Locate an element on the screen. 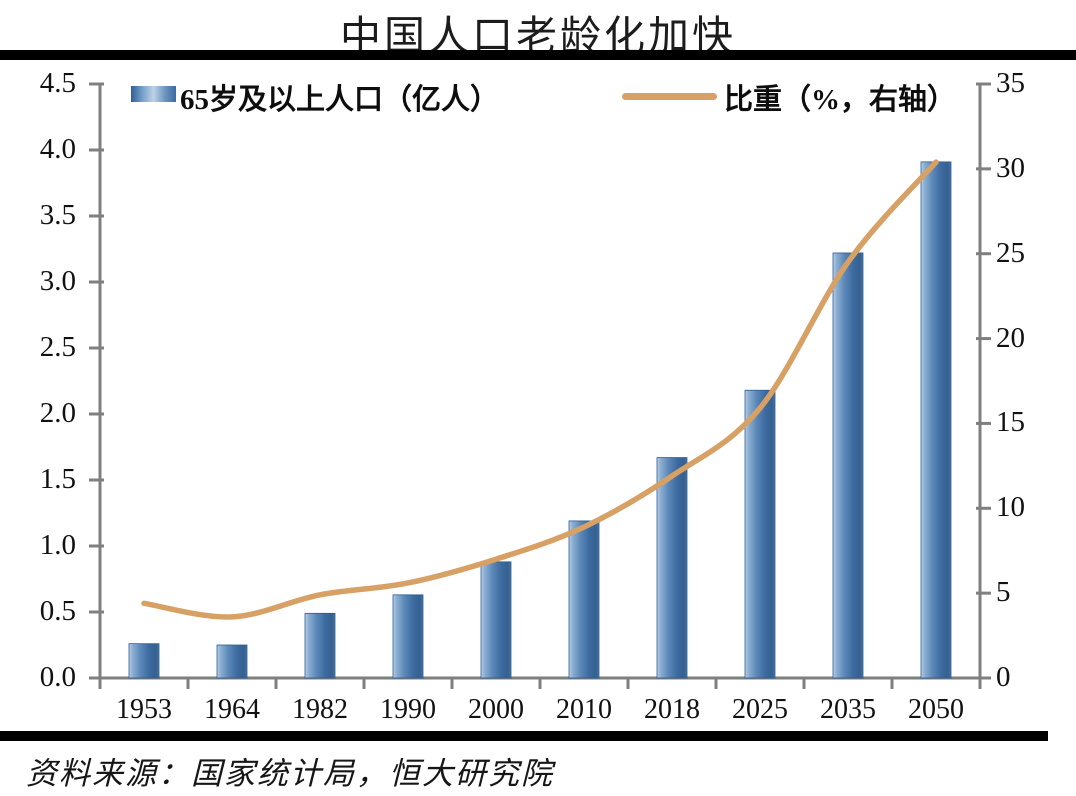 This screenshot has height=796, width=1076. x-axis-label-2018: 2018 is located at coordinates (672, 709).